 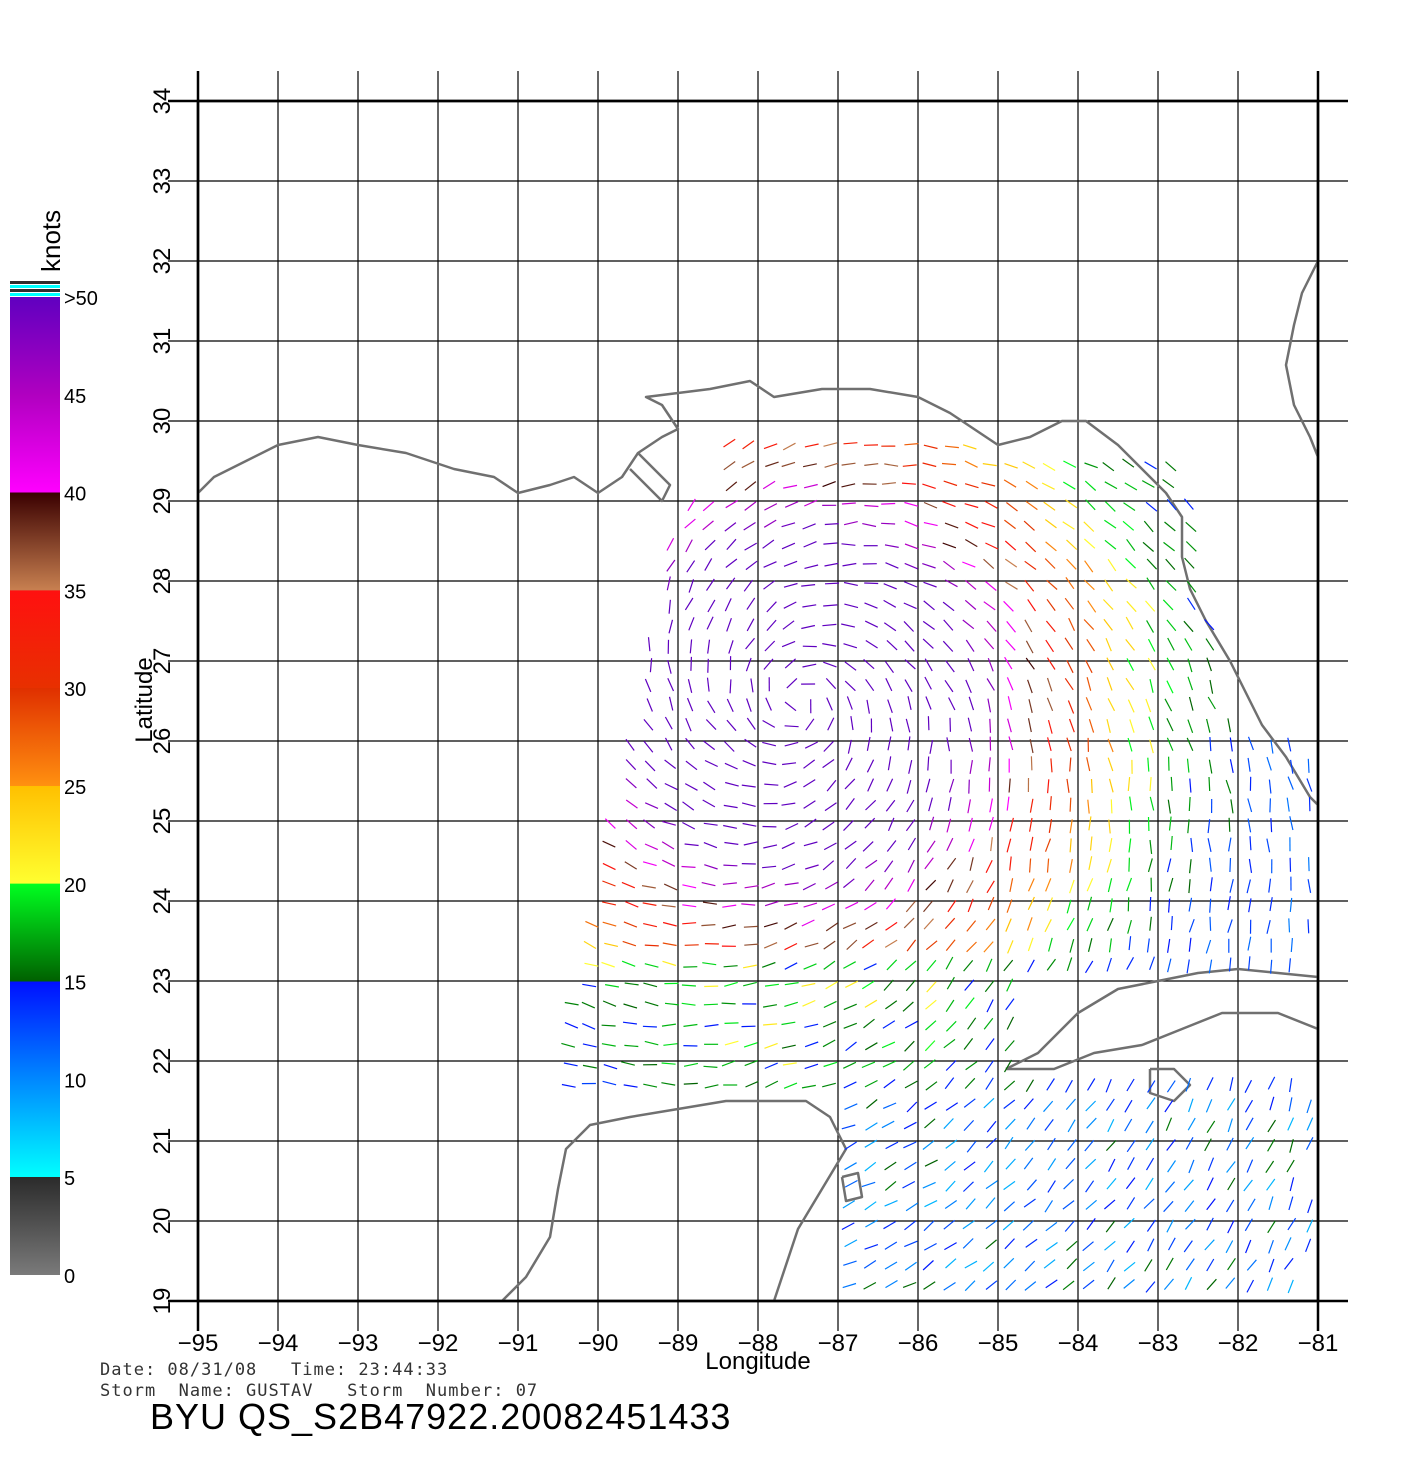 What do you see at coordinates (998, 1343) in the screenshot?
I see `longitude-tick: −85` at bounding box center [998, 1343].